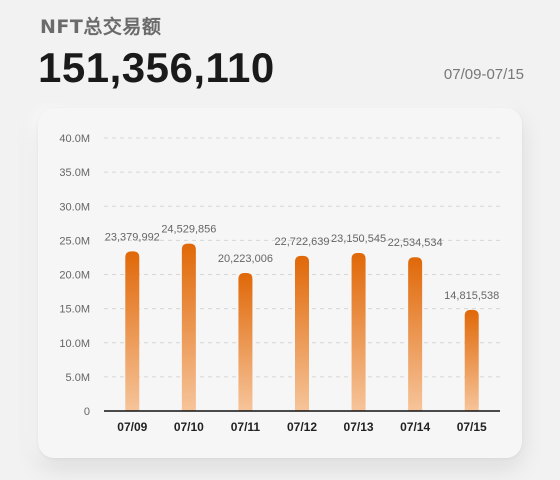 This screenshot has height=480, width=560. What do you see at coordinates (74, 344) in the screenshot?
I see `y-tick-label: 10.0M` at bounding box center [74, 344].